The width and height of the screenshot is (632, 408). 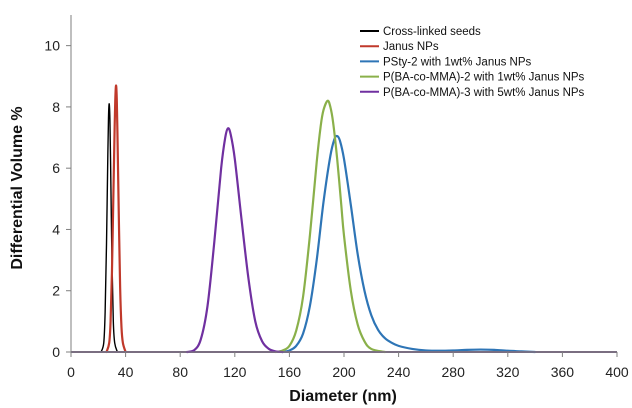 I want to click on legend-label-3: PSty-2 with 1wt% Janus NPs, so click(x=457, y=62).